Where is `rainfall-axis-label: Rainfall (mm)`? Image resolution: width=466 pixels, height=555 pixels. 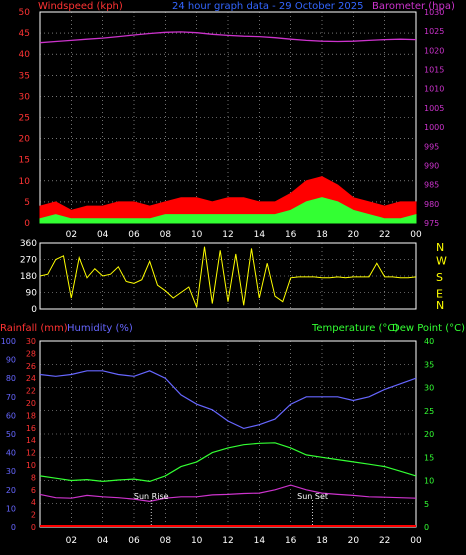 rainfall-axis-label: Rainfall (mm) is located at coordinates (34, 328).